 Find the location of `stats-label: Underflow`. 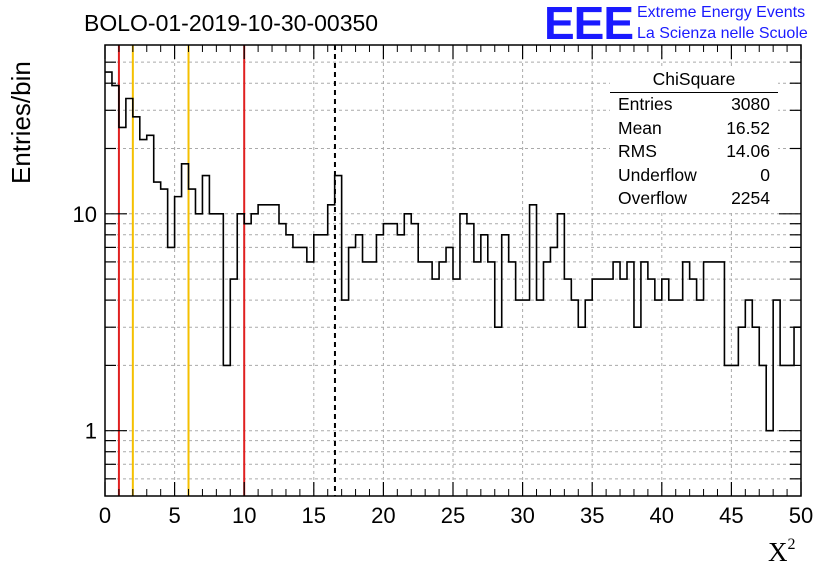

stats-label: Underflow is located at coordinates (657, 174).